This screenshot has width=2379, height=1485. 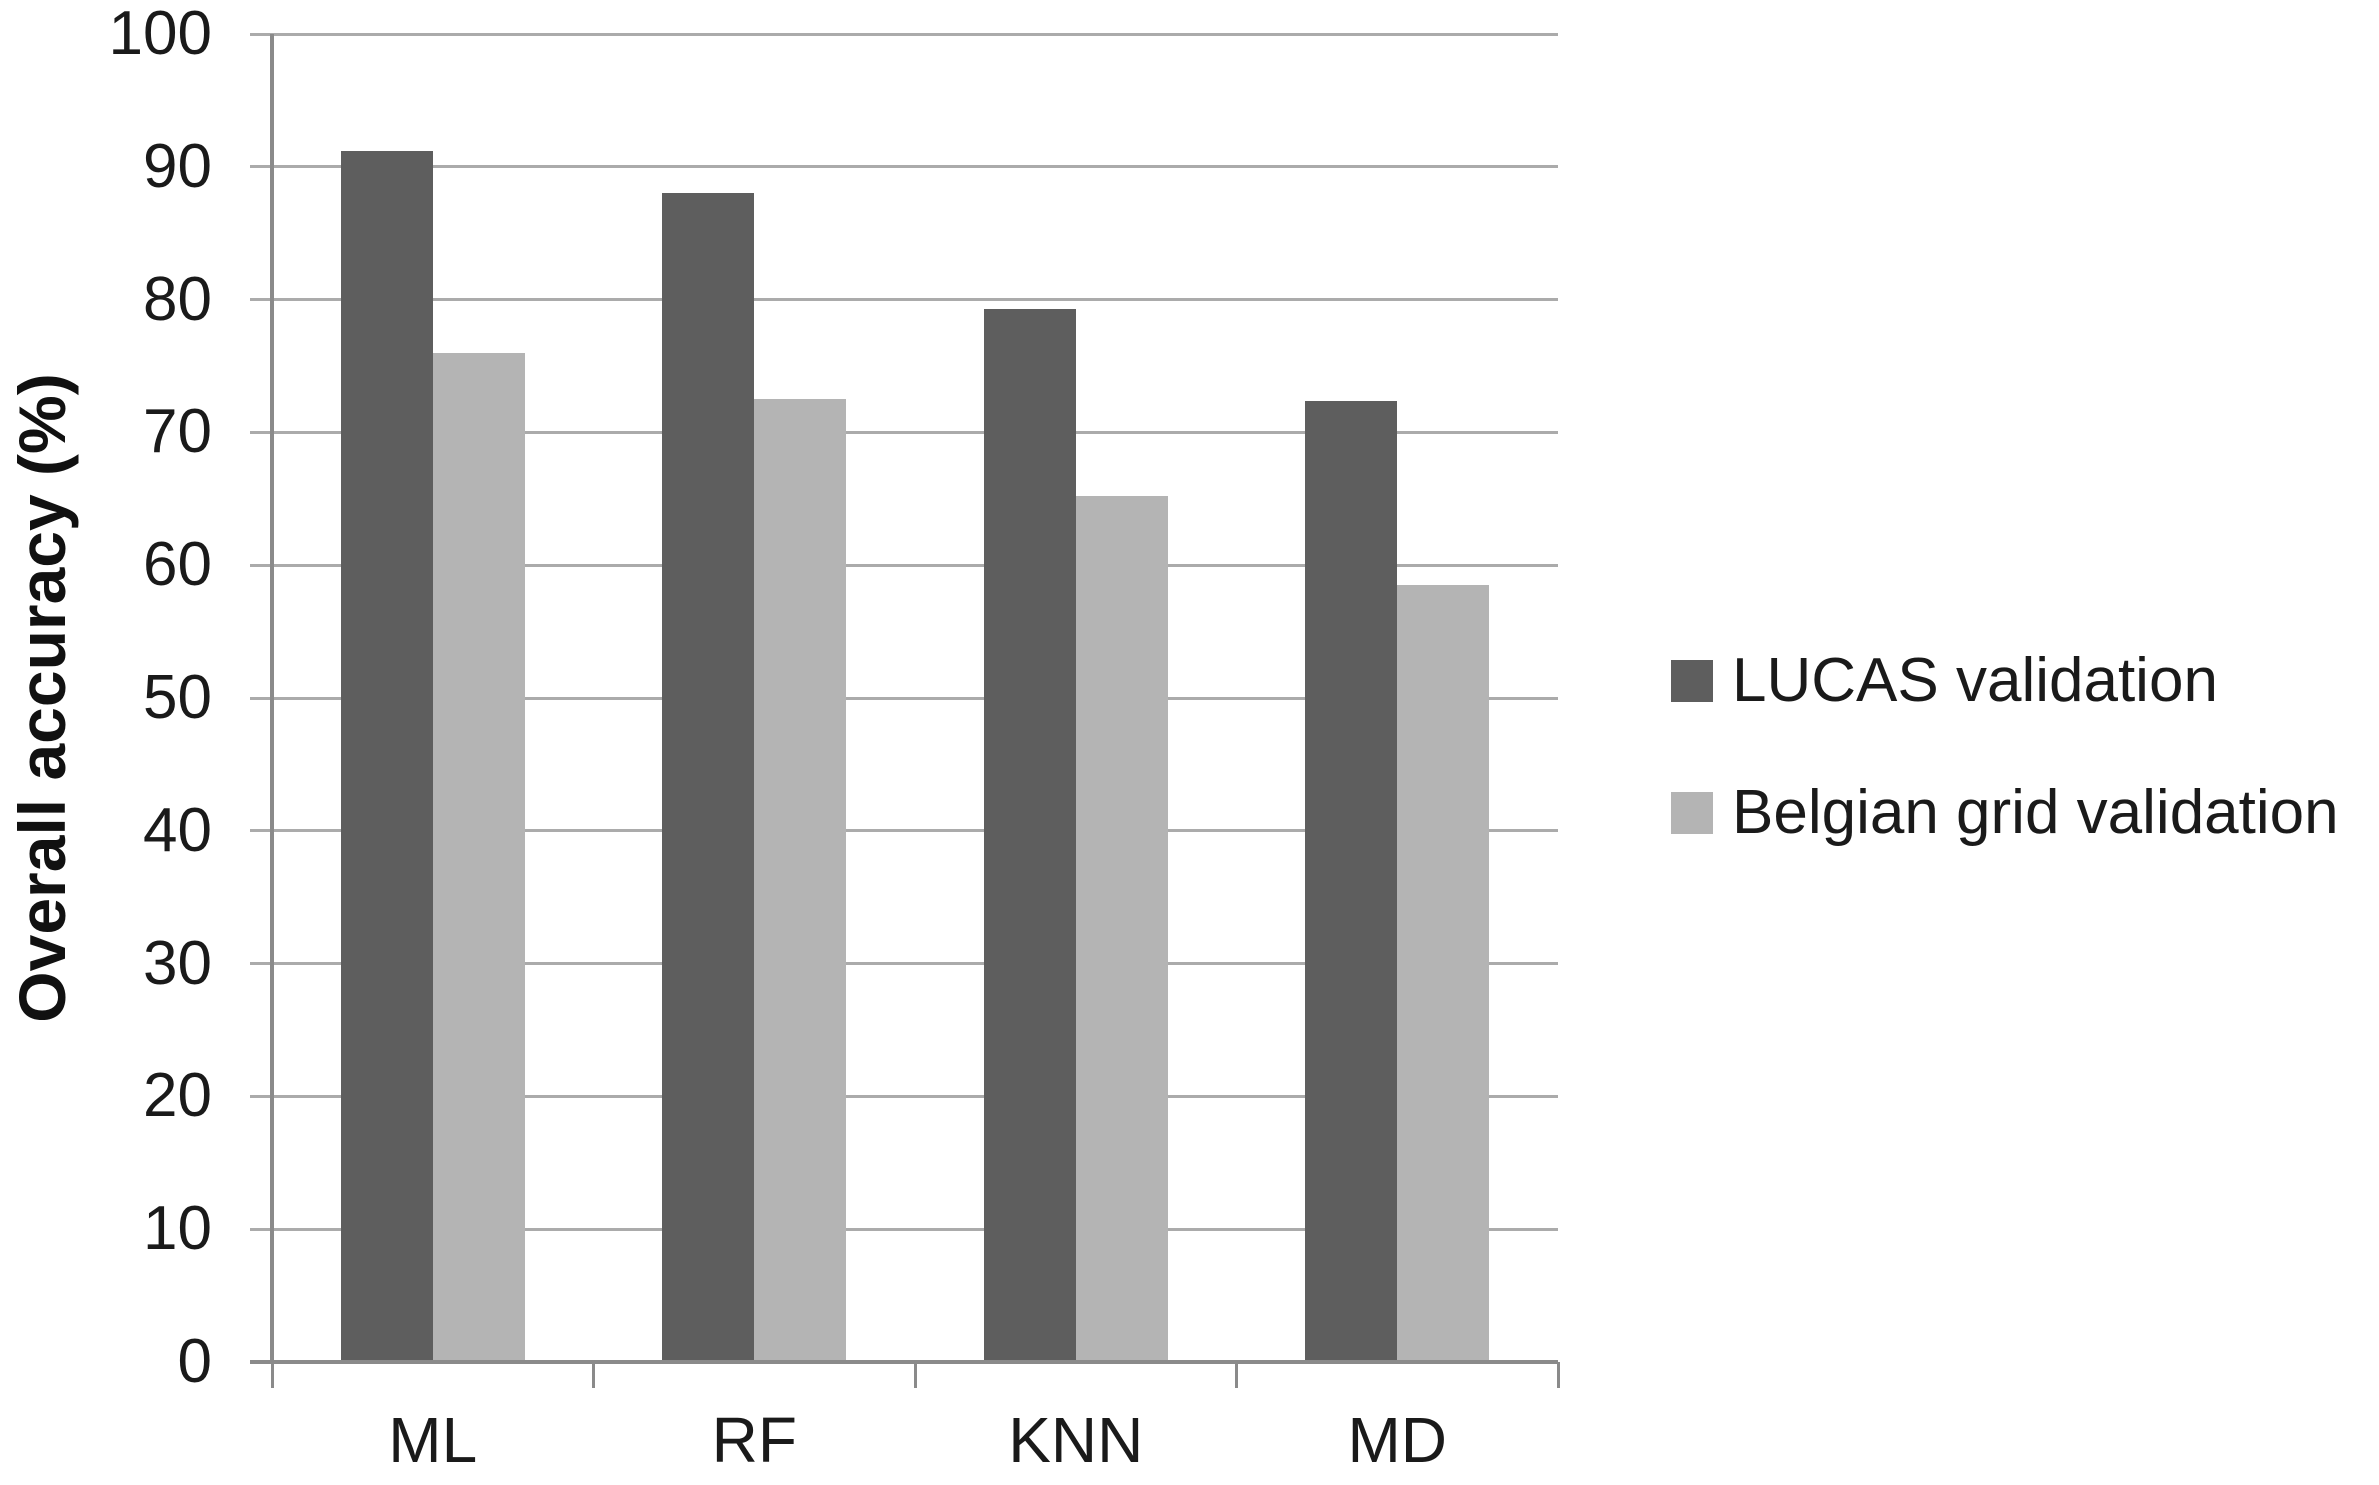 What do you see at coordinates (160, 34) in the screenshot?
I see `y-tick-label-100: 100` at bounding box center [160, 34].